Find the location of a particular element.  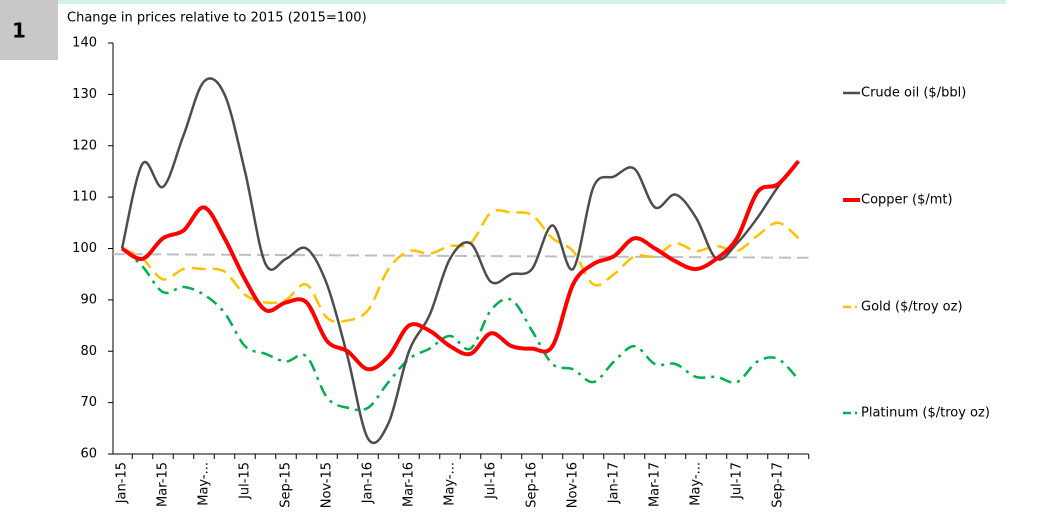

series-line is located at coordinates (460, 266).